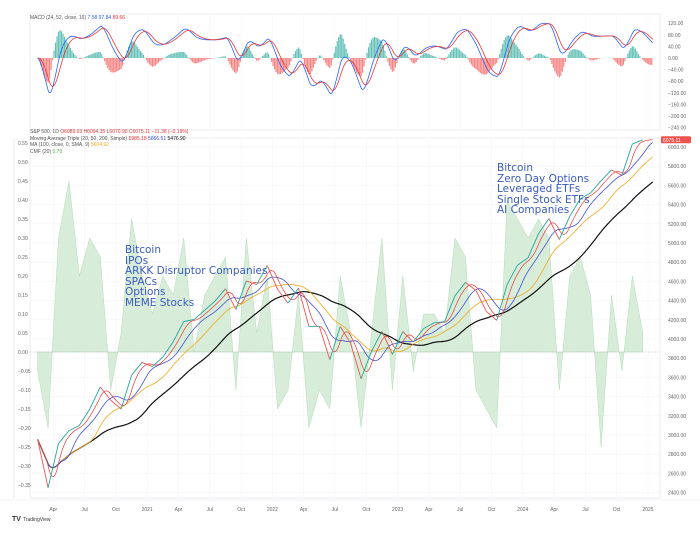 This screenshot has height=534, width=700. Describe the element at coordinates (673, 59) in the screenshot. I see `macd-axis-tick: 0.00` at that location.